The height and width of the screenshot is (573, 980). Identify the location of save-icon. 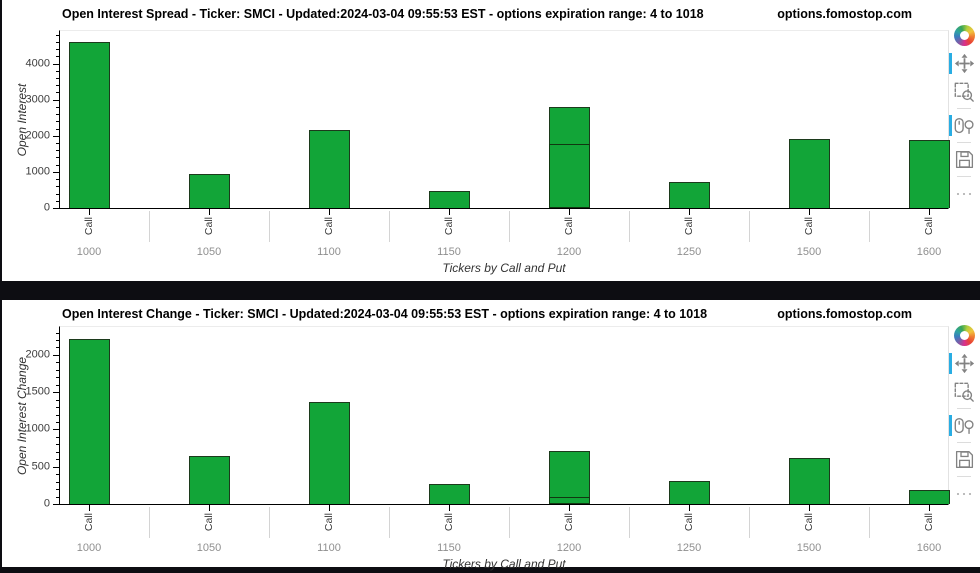
(964, 159).